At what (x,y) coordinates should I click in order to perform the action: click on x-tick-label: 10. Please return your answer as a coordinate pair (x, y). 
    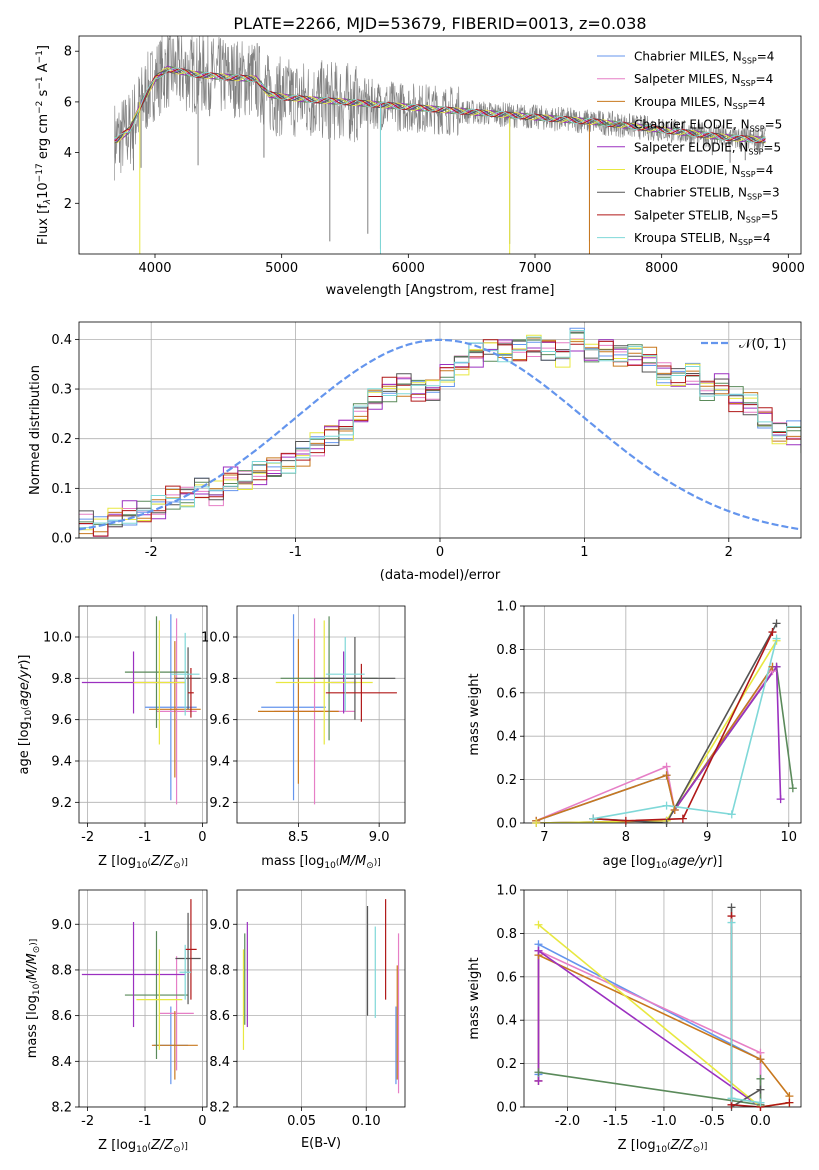
    Looking at the image, I should click on (789, 837).